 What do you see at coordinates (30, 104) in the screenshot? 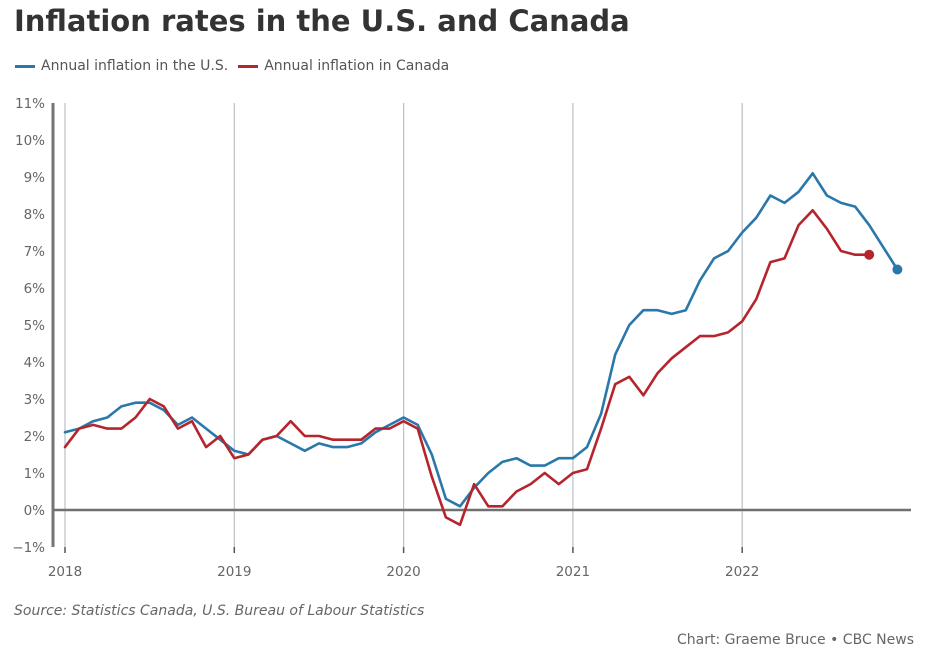
I see `y-tick-label: 11%` at bounding box center [30, 104].